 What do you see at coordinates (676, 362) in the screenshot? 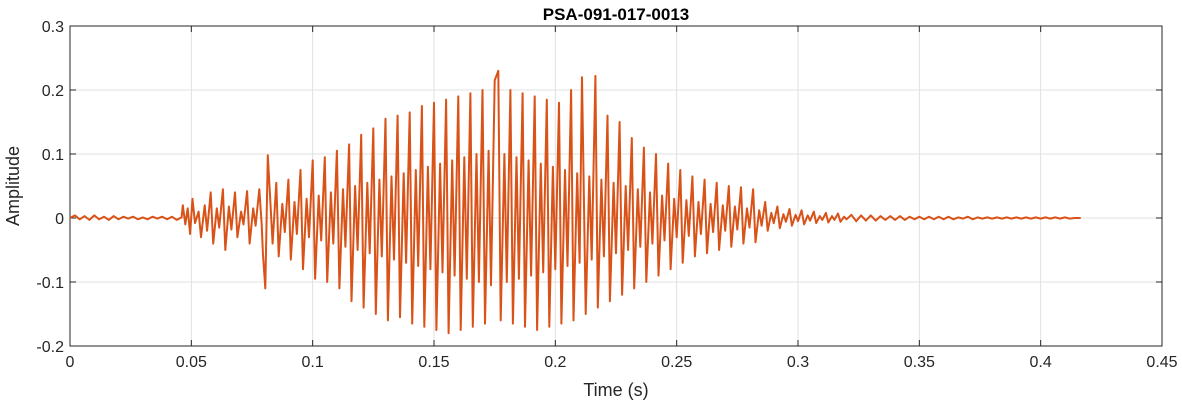
I see `x-tick-label: 0.25` at bounding box center [676, 362].